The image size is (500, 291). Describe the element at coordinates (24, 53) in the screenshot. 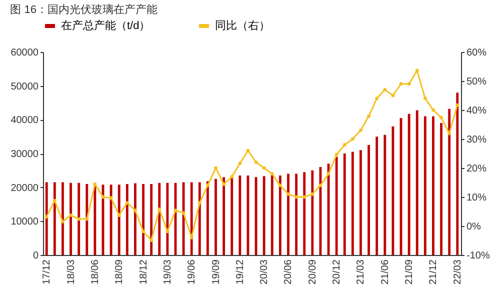

I see `y-tick-label: 60000` at that location.